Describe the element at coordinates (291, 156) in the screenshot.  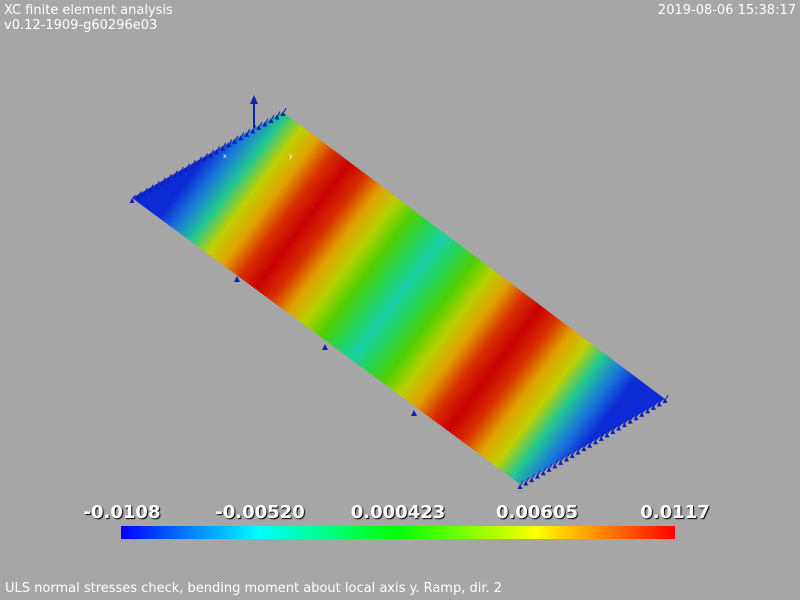
I see `axis-label-y: y` at that location.